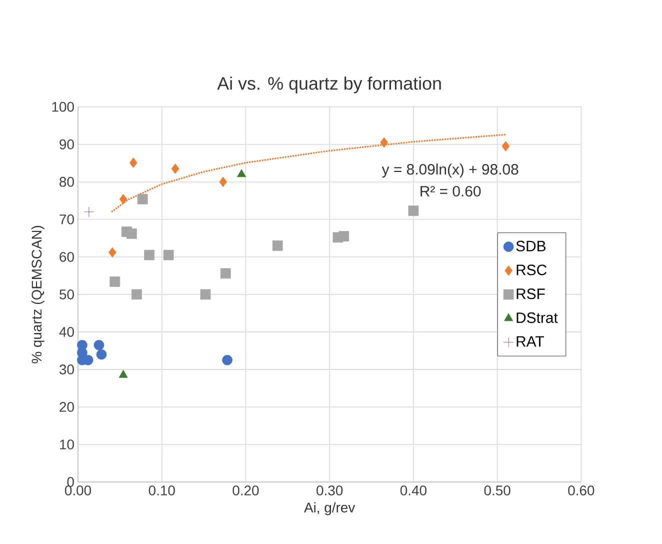 This screenshot has height=544, width=662. I want to click on x-tick-label: 0.10, so click(161, 491).